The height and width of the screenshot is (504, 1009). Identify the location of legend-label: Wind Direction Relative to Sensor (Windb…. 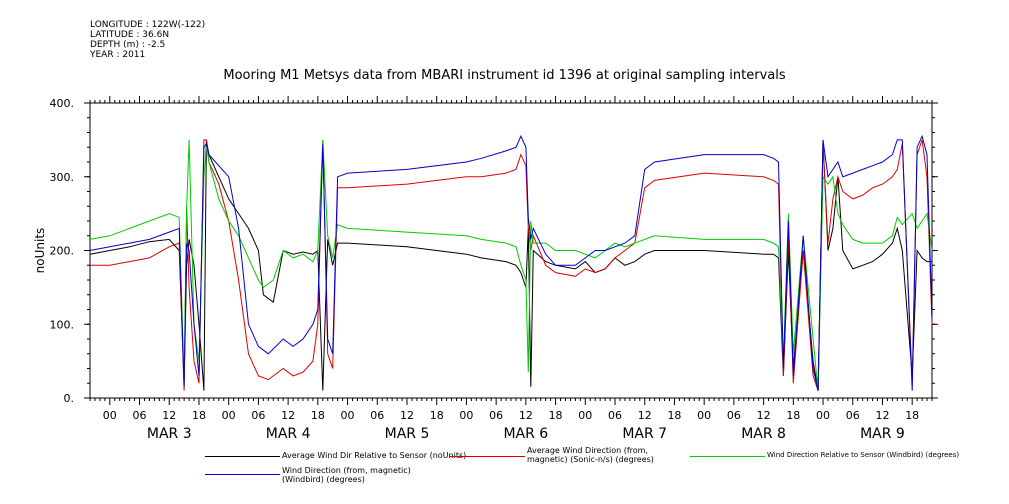
(863, 455).